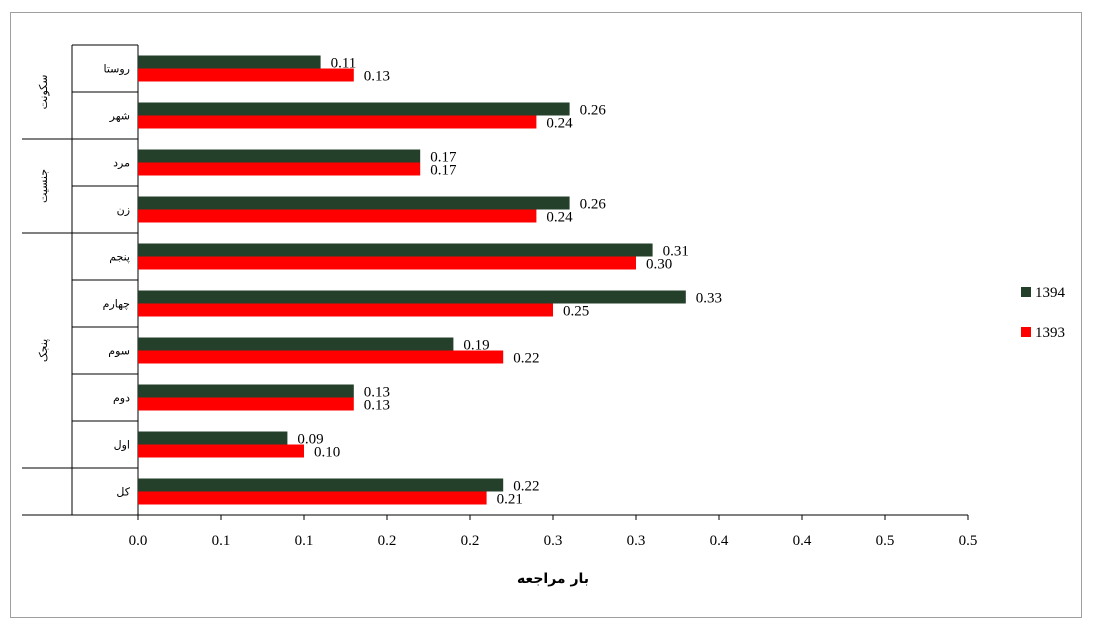 The image size is (1094, 624). I want to click on category-label: کل, so click(123, 492).